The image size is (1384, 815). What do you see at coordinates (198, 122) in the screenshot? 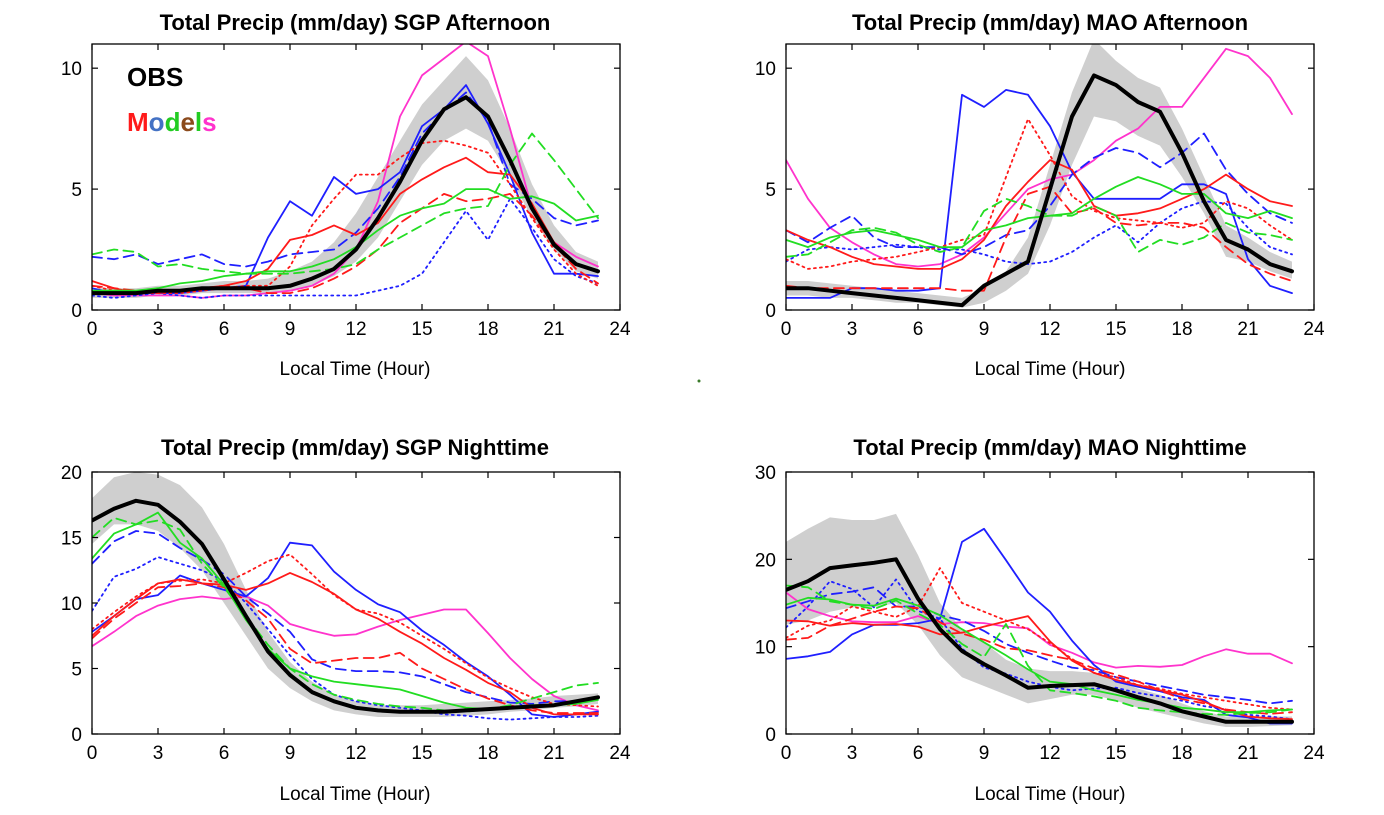
I see `legend-models-letter: l` at bounding box center [198, 122].